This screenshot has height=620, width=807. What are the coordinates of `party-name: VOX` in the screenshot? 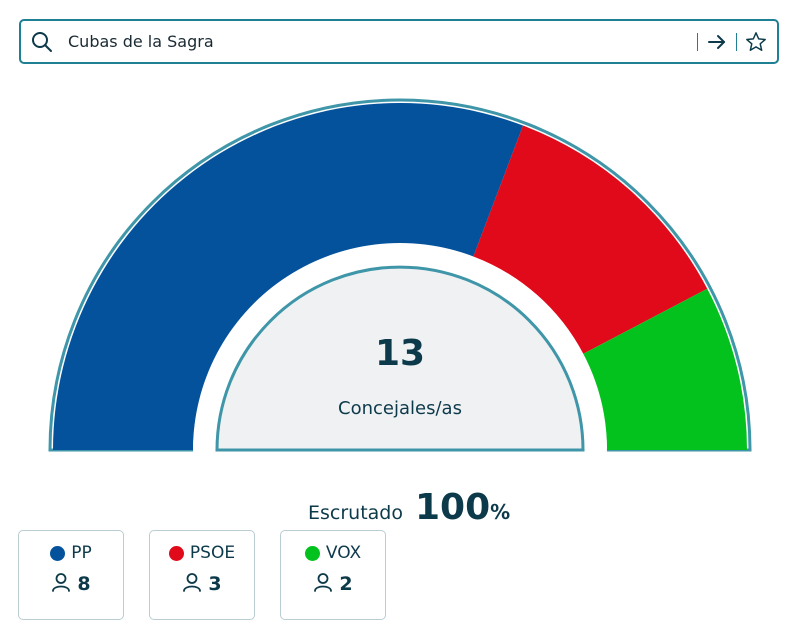 It's located at (343, 553).